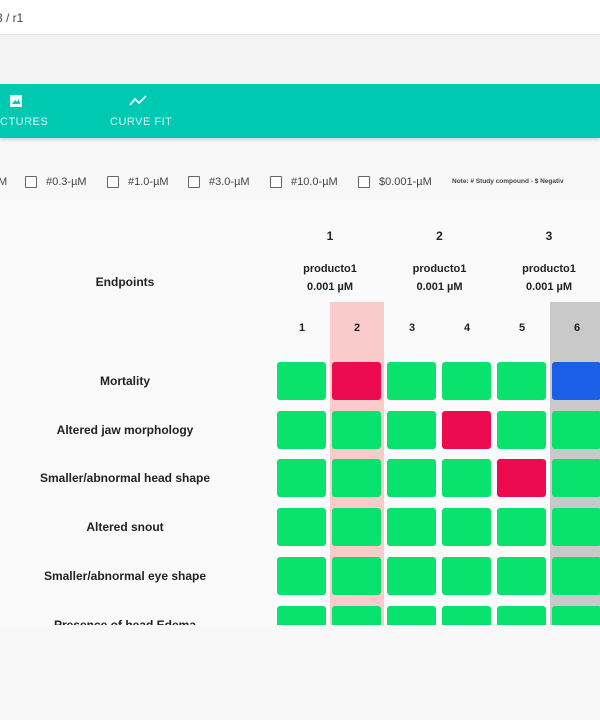 The height and width of the screenshot is (720, 600). Describe the element at coordinates (467, 328) in the screenshot. I see `column-label: 4` at that location.